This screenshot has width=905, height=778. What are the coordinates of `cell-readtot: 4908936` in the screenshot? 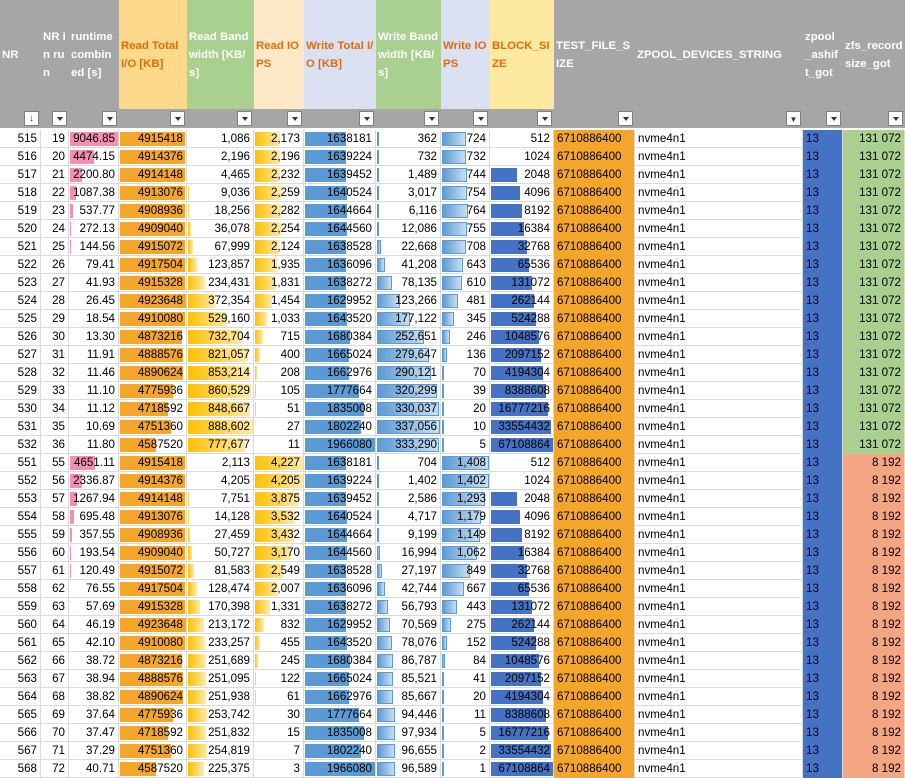 It's located at (153, 211).